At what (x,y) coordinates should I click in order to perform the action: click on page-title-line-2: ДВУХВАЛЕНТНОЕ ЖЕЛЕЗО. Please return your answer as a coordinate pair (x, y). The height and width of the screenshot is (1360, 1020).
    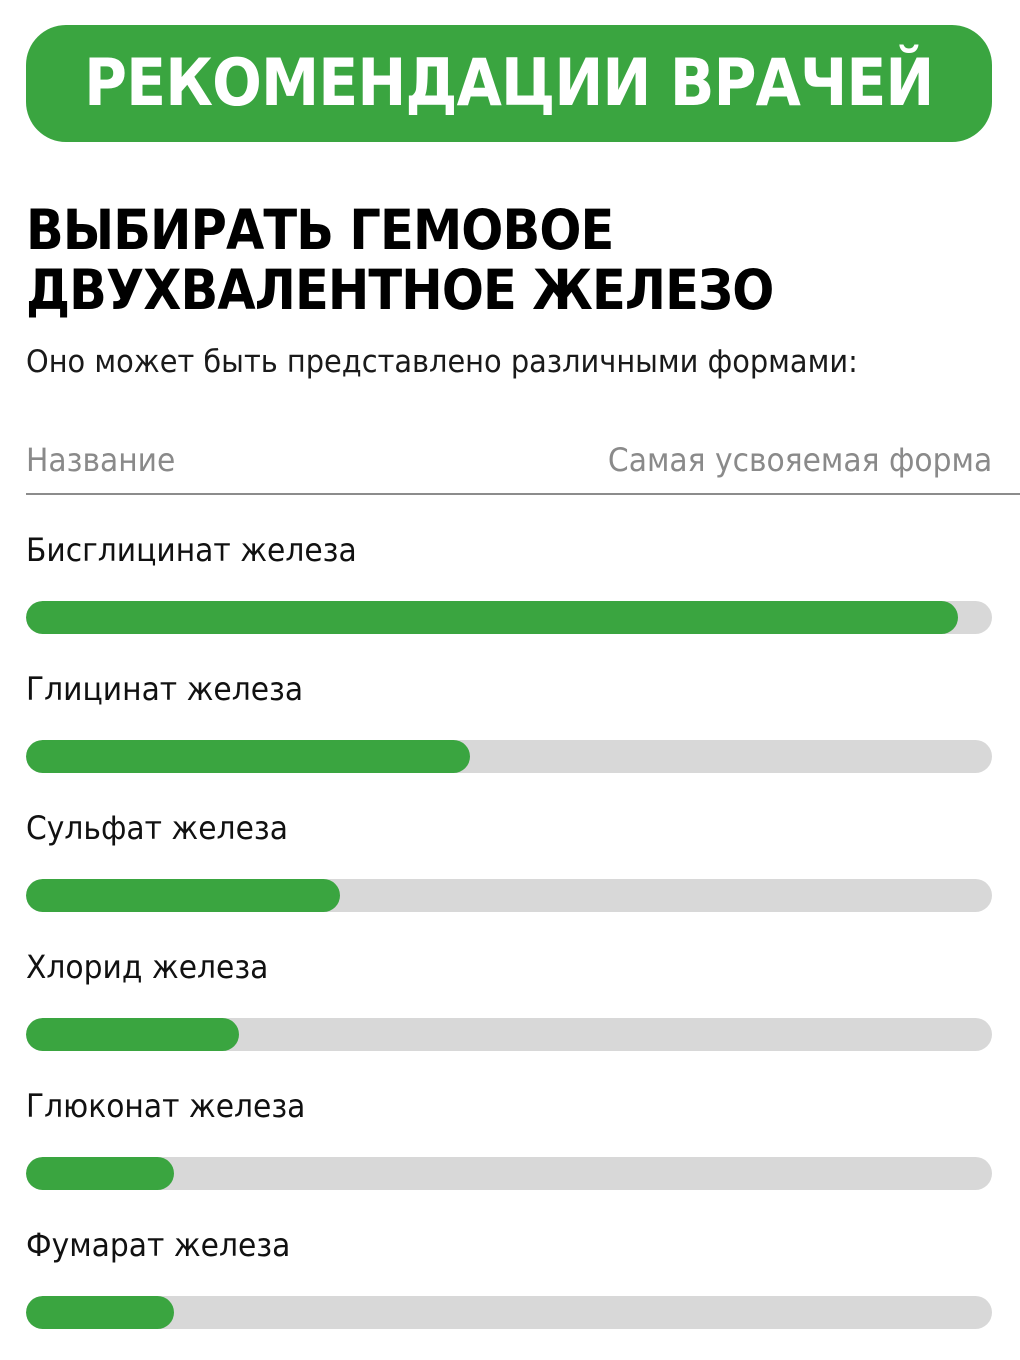
    Looking at the image, I should click on (400, 290).